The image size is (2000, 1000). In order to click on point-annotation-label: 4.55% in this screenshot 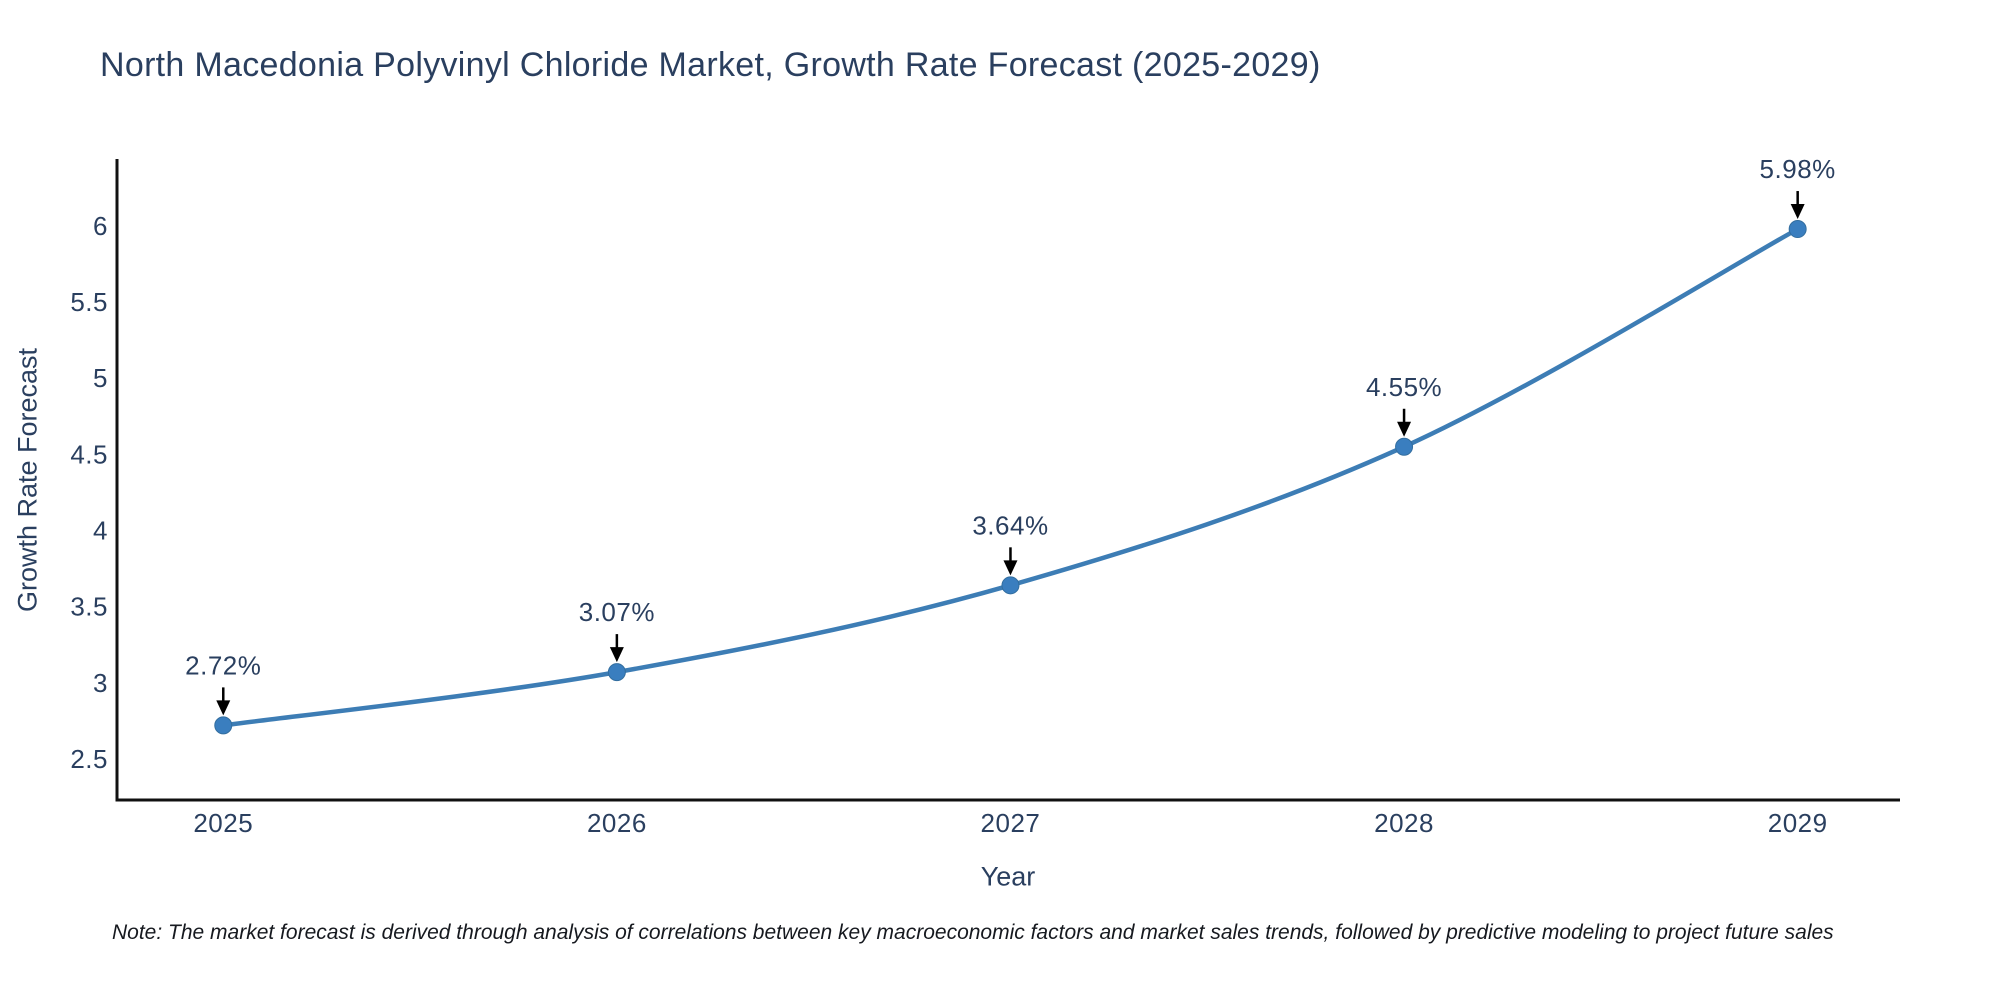, I will do `click(1404, 387)`.